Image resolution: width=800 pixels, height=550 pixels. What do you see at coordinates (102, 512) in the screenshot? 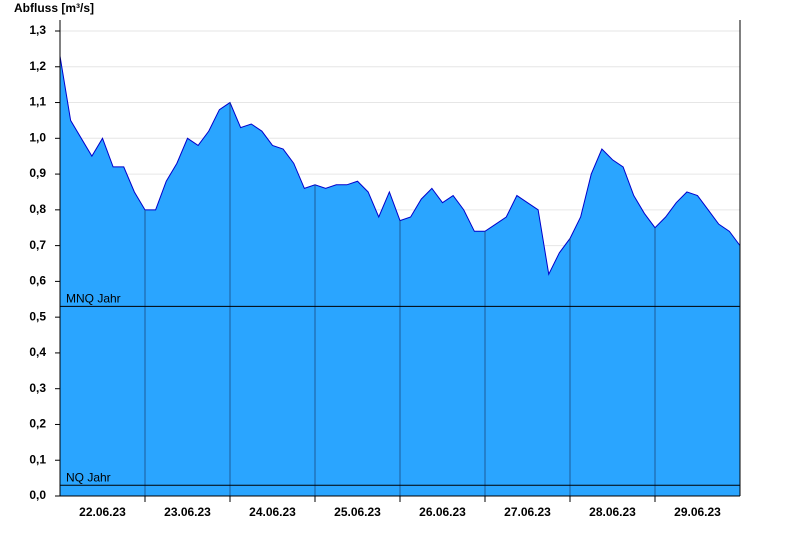
I see `x-tick-label: 22.06.23` at bounding box center [102, 512].